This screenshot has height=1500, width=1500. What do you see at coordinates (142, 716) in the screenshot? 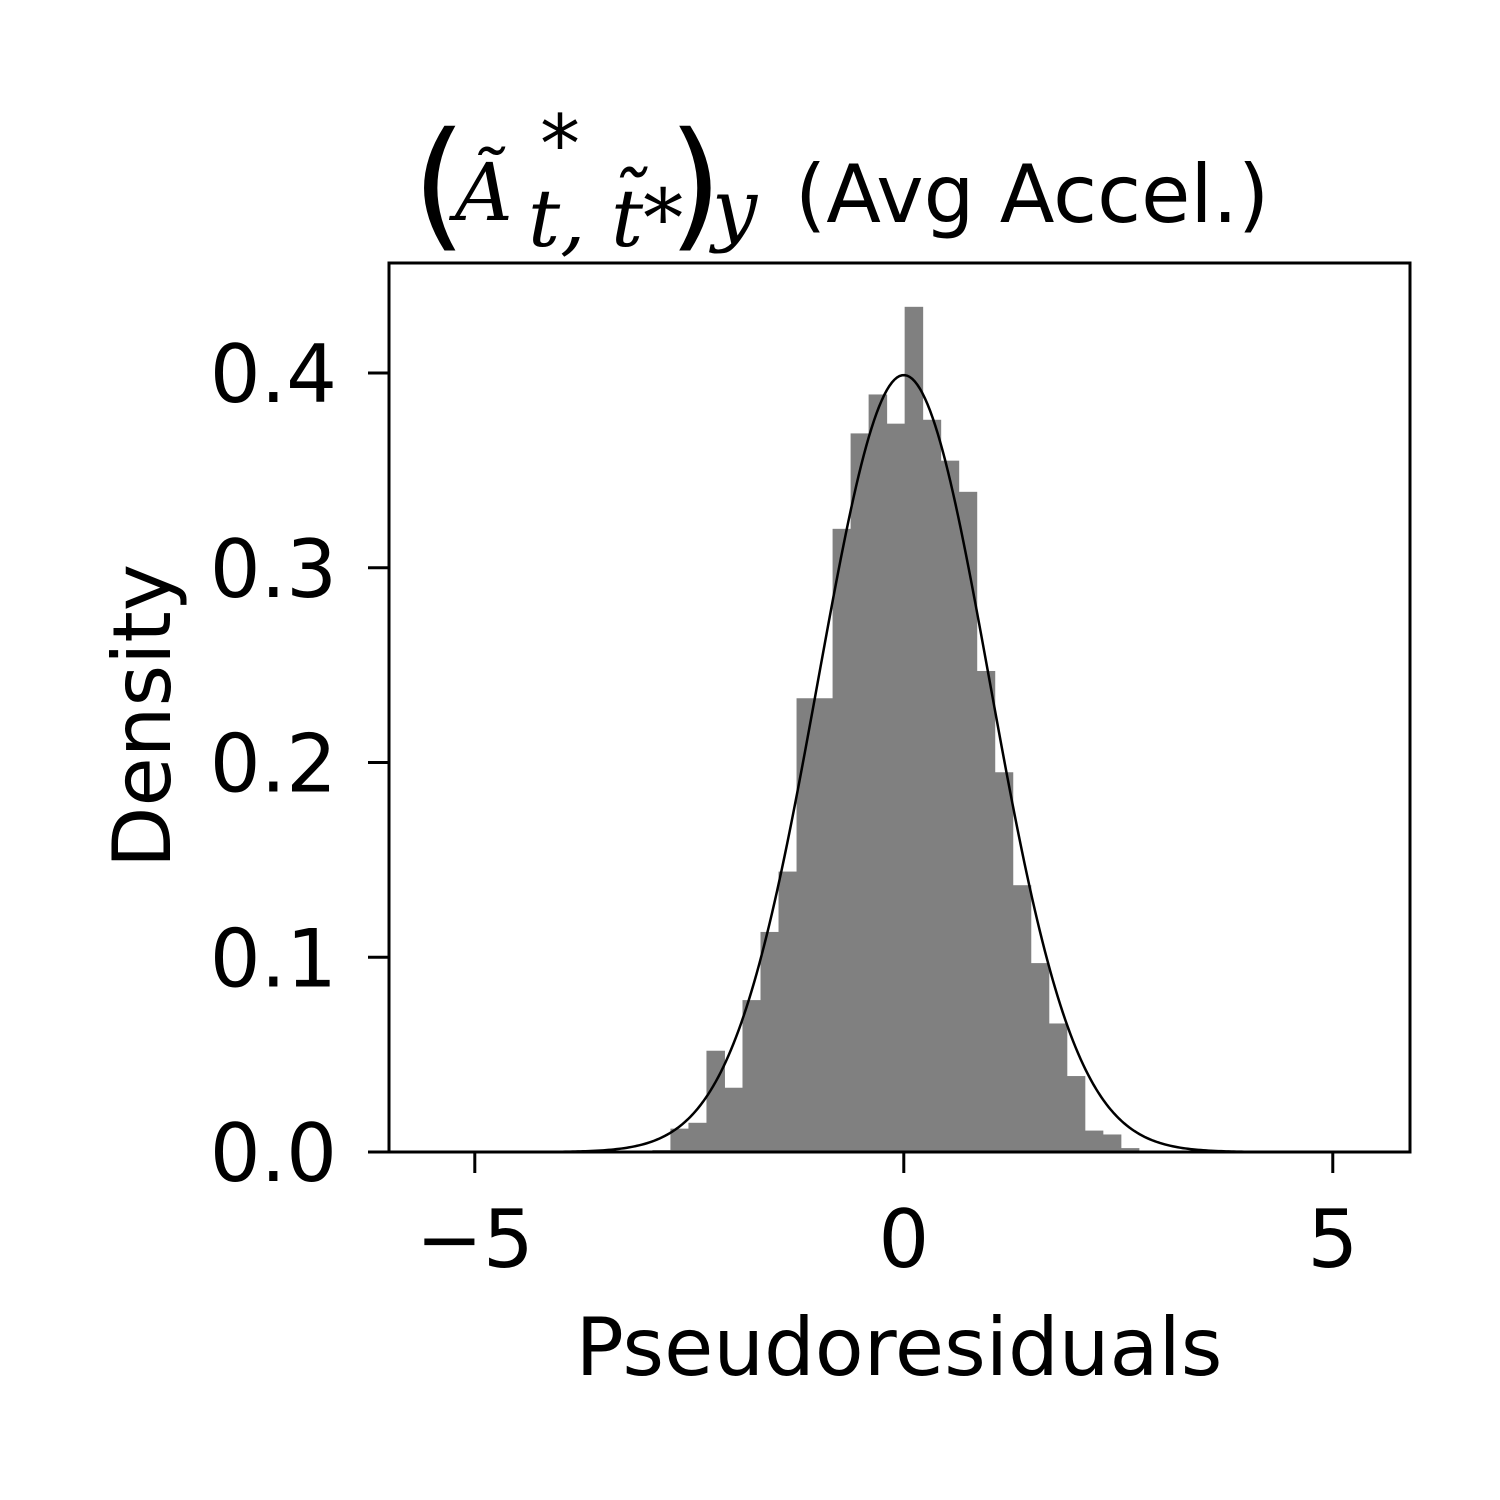
I see `y-axis-title: Density` at bounding box center [142, 716].